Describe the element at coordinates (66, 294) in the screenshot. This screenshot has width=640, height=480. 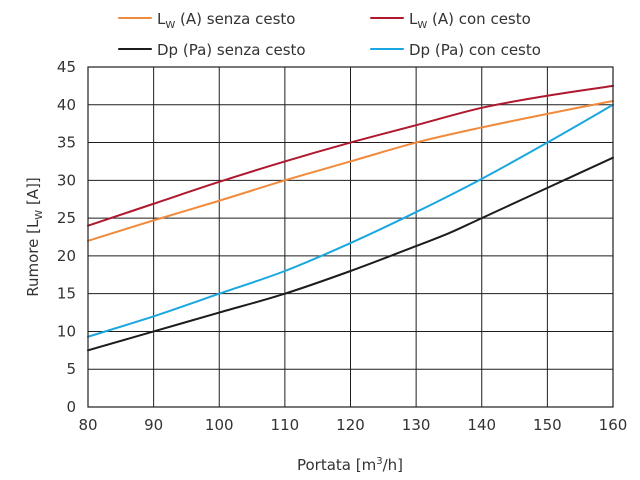
I see `y-tick-label: 15` at that location.